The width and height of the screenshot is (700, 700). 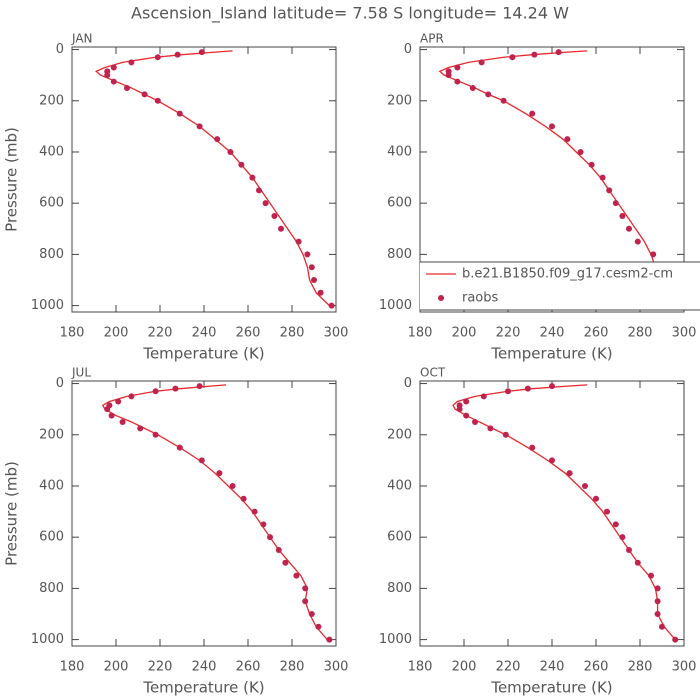 I want to click on x-axis-label: Temperature (K), so click(x=203, y=354).